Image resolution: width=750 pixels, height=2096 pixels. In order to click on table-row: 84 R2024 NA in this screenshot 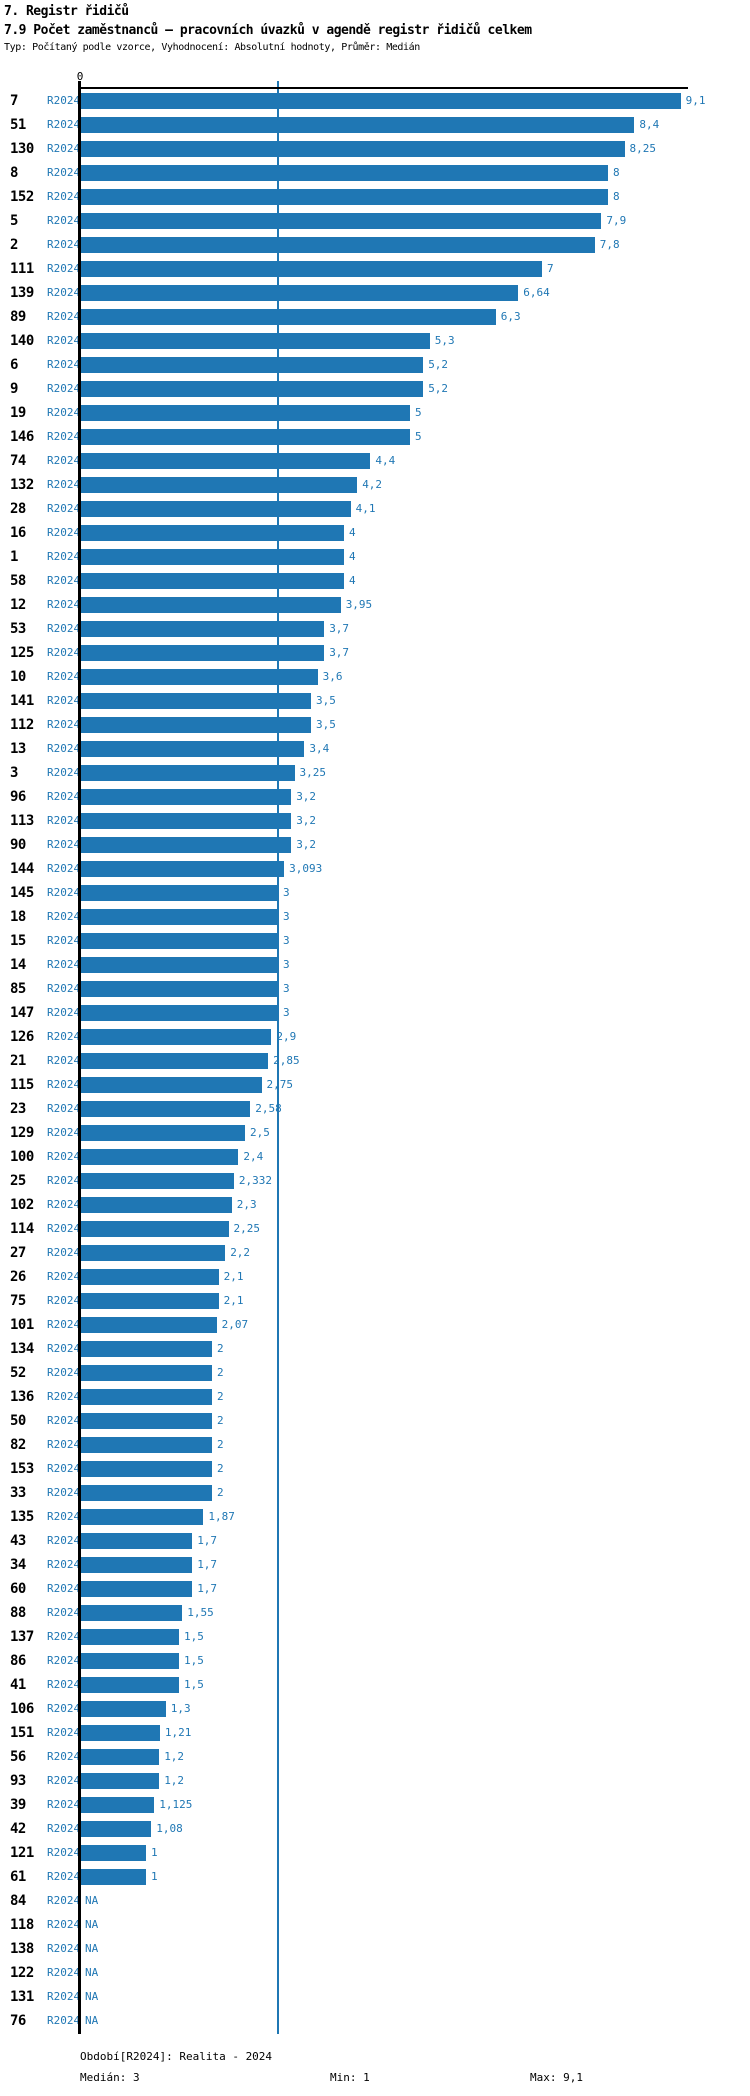, I will do `click(375, 1901)`.